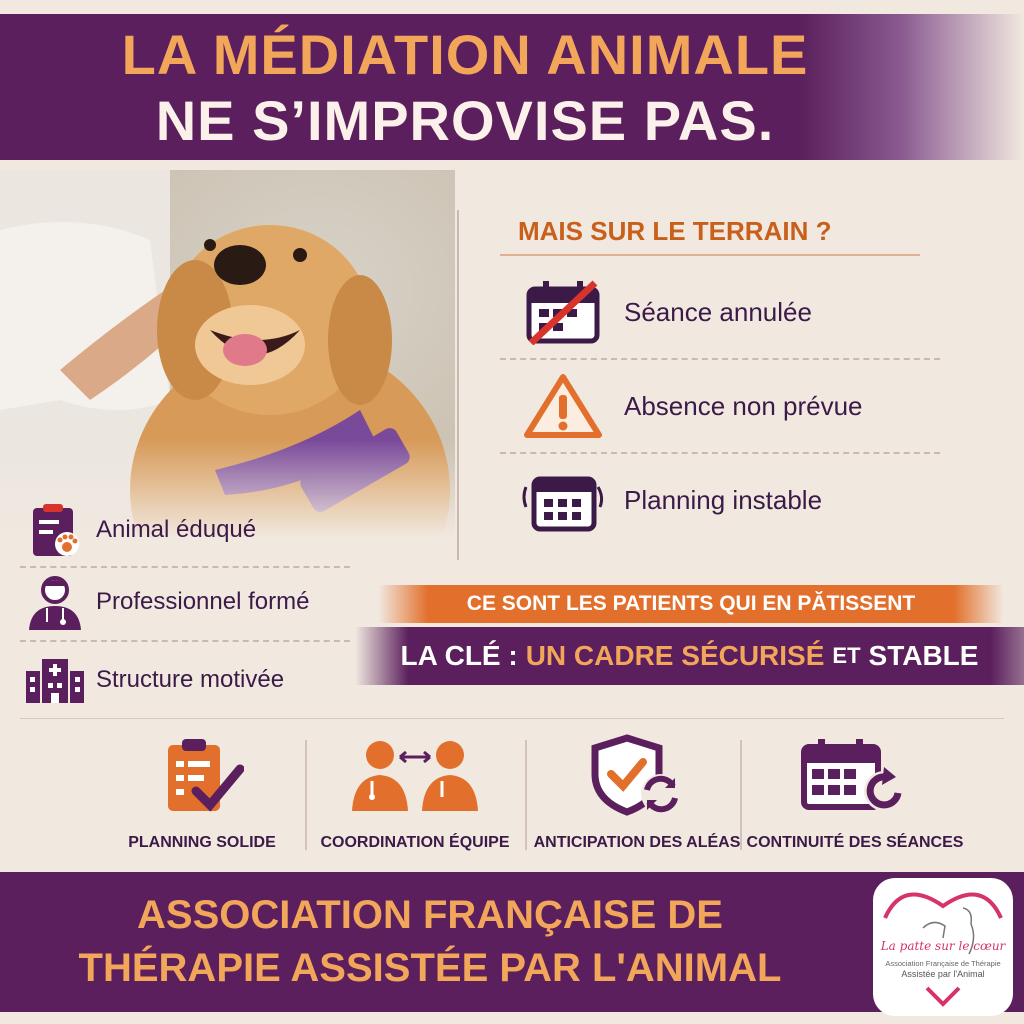  I want to click on terrain-item: Séance annulée, so click(750, 312).